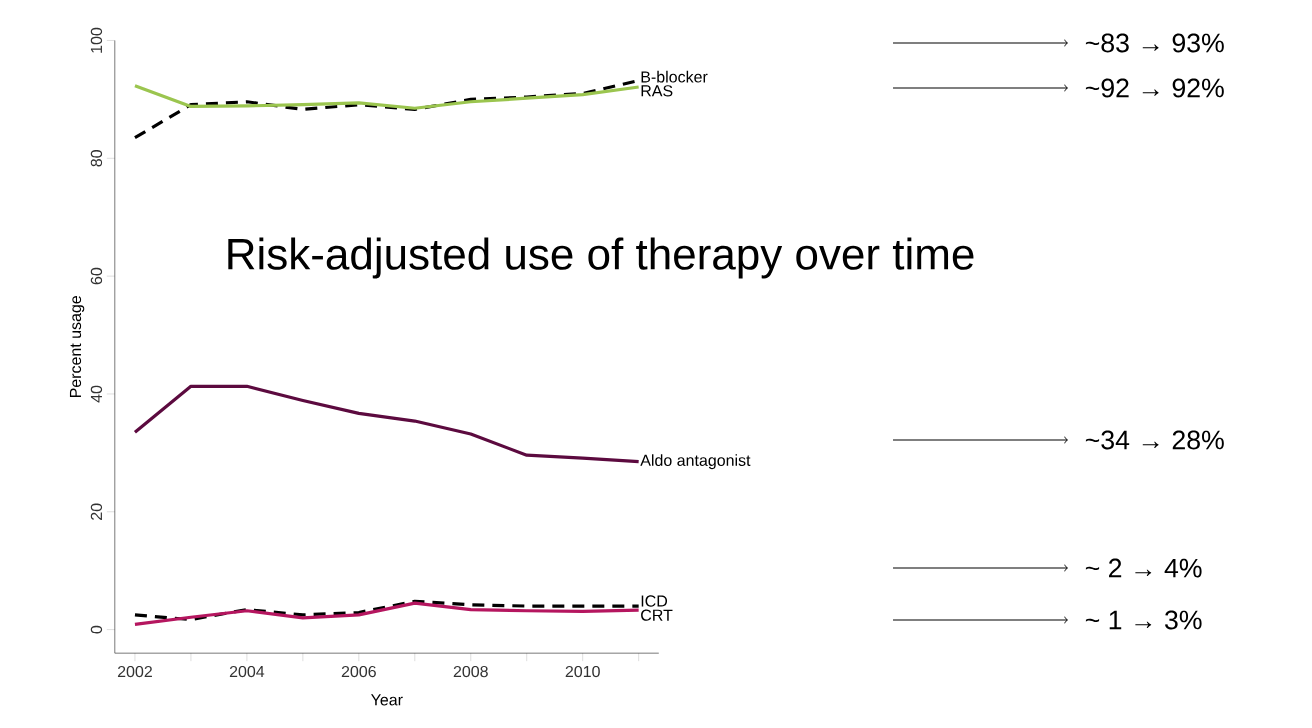  Describe the element at coordinates (247, 671) in the screenshot. I see `x-tick-label: 2004` at that location.